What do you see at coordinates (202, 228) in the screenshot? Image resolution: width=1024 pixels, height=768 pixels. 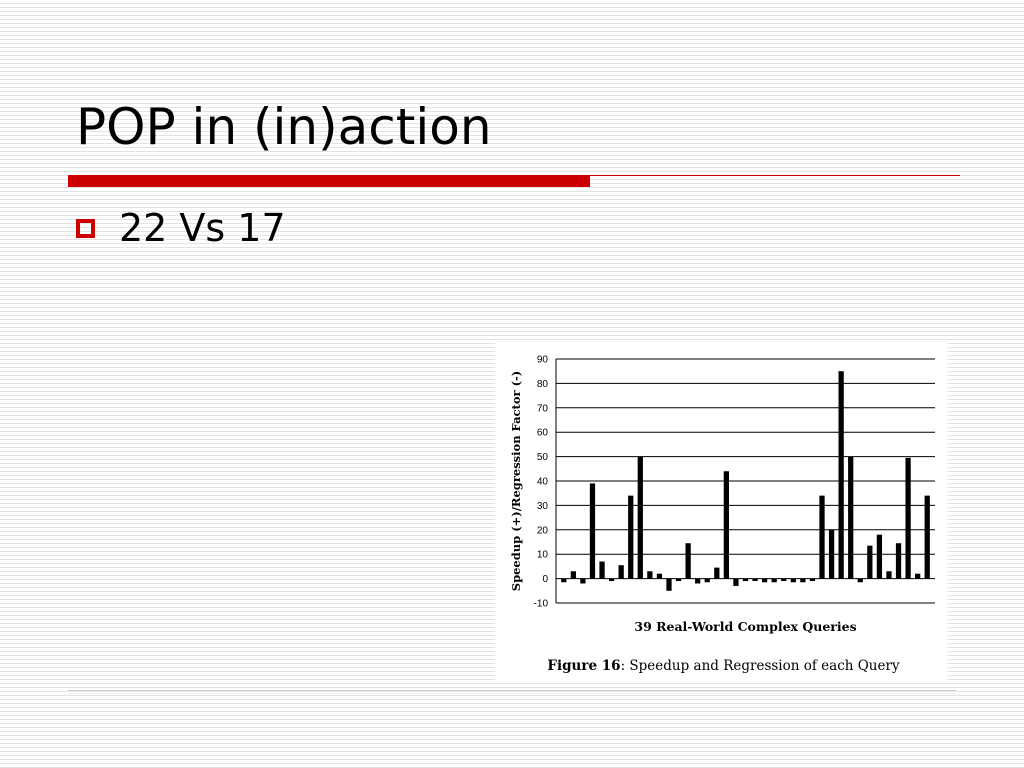 I see `bullet-text: 22 Vs 17` at bounding box center [202, 228].